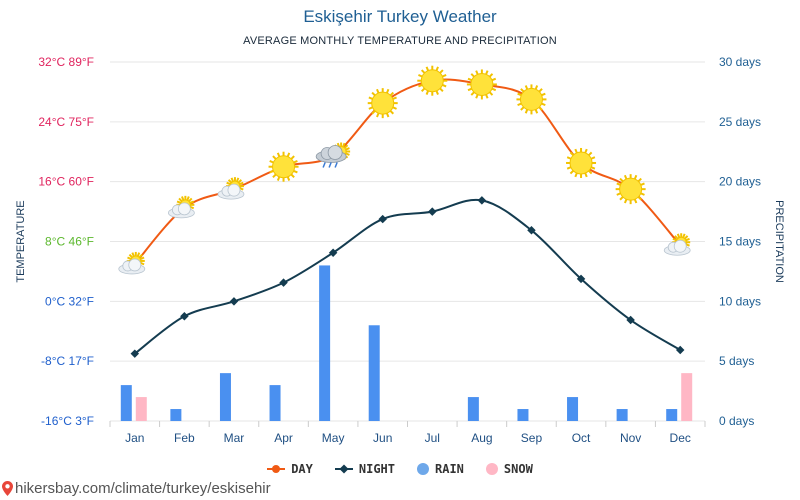 This screenshot has height=500, width=800. What do you see at coordinates (432, 438) in the screenshot?
I see `x-tick-label: Jul` at bounding box center [432, 438].